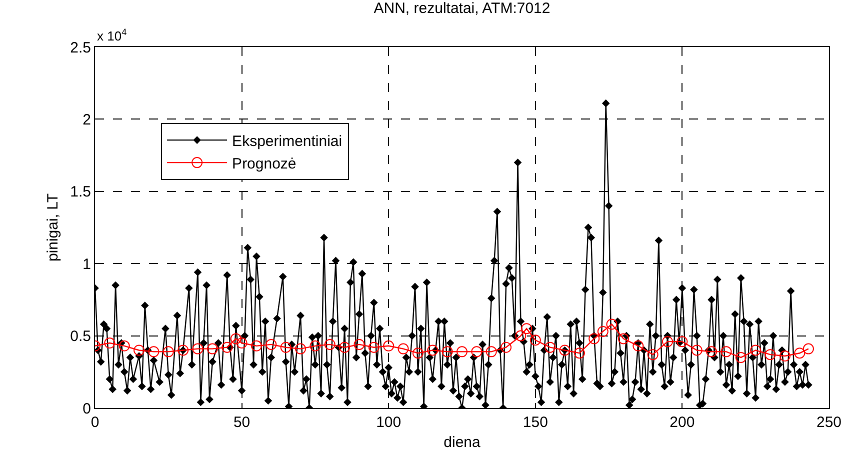 The height and width of the screenshot is (475, 854). Describe the element at coordinates (241, 422) in the screenshot. I see `x-tick-label: 50` at that location.